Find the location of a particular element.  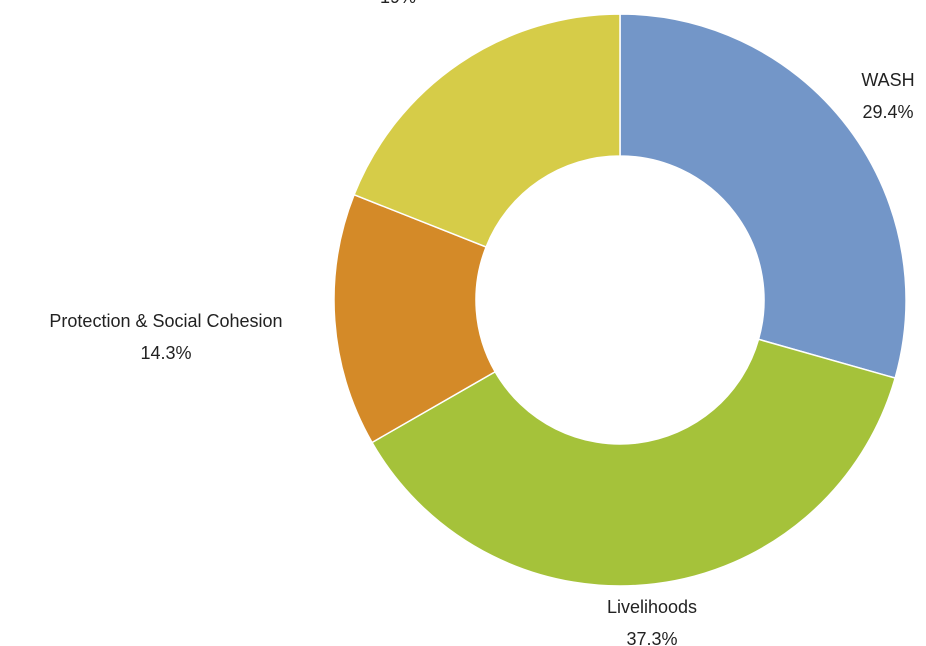

slice-value-label-wash: 29.4% is located at coordinates (887, 112).